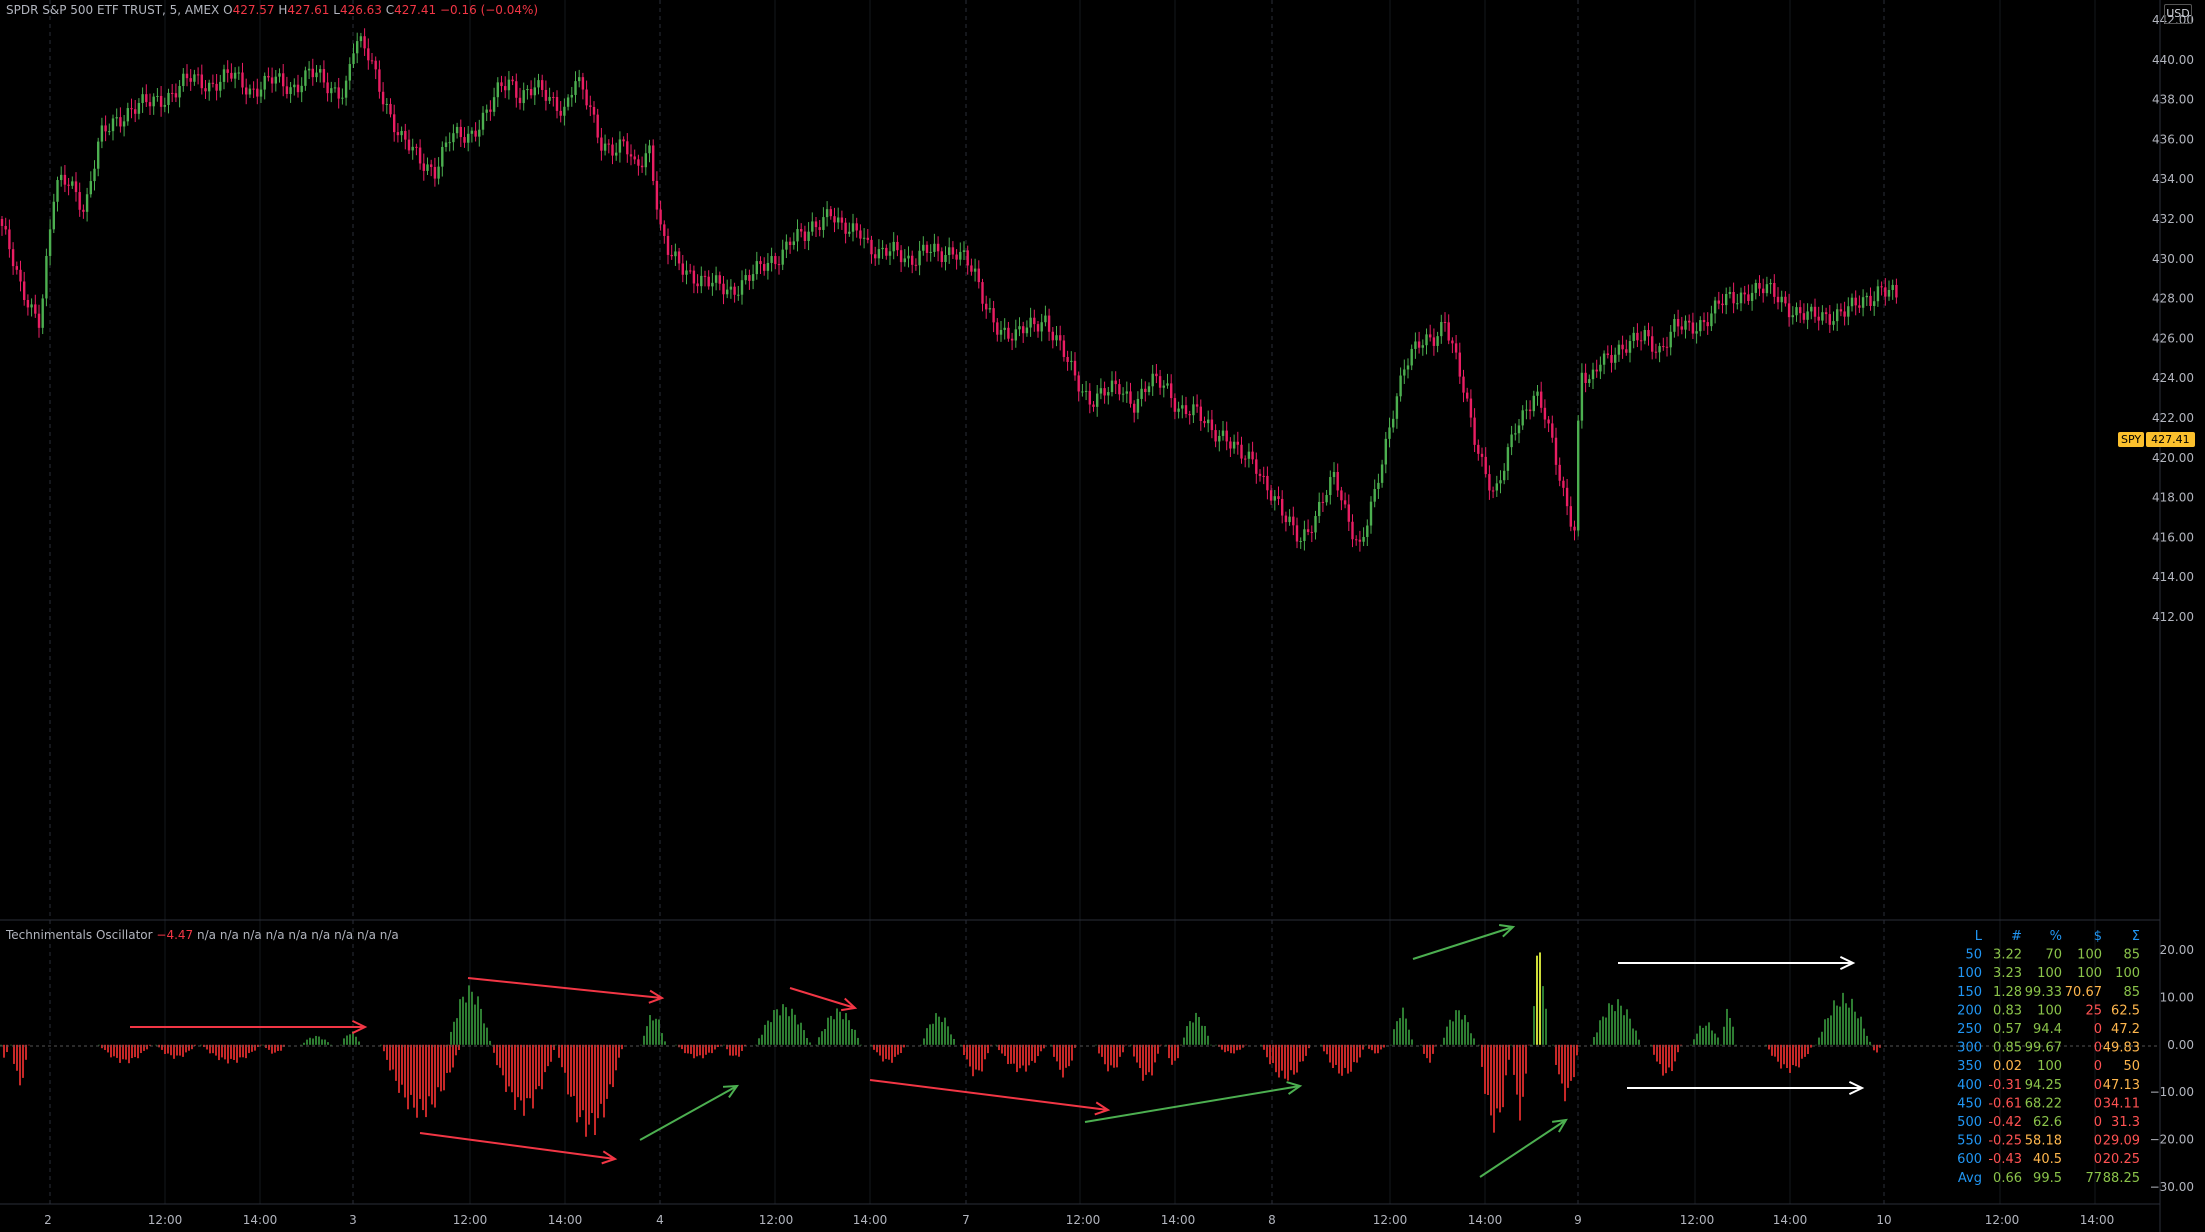 This screenshot has width=2205, height=1232. Describe the element at coordinates (1969, 1103) in the screenshot. I see `table-cell: 450` at that location.